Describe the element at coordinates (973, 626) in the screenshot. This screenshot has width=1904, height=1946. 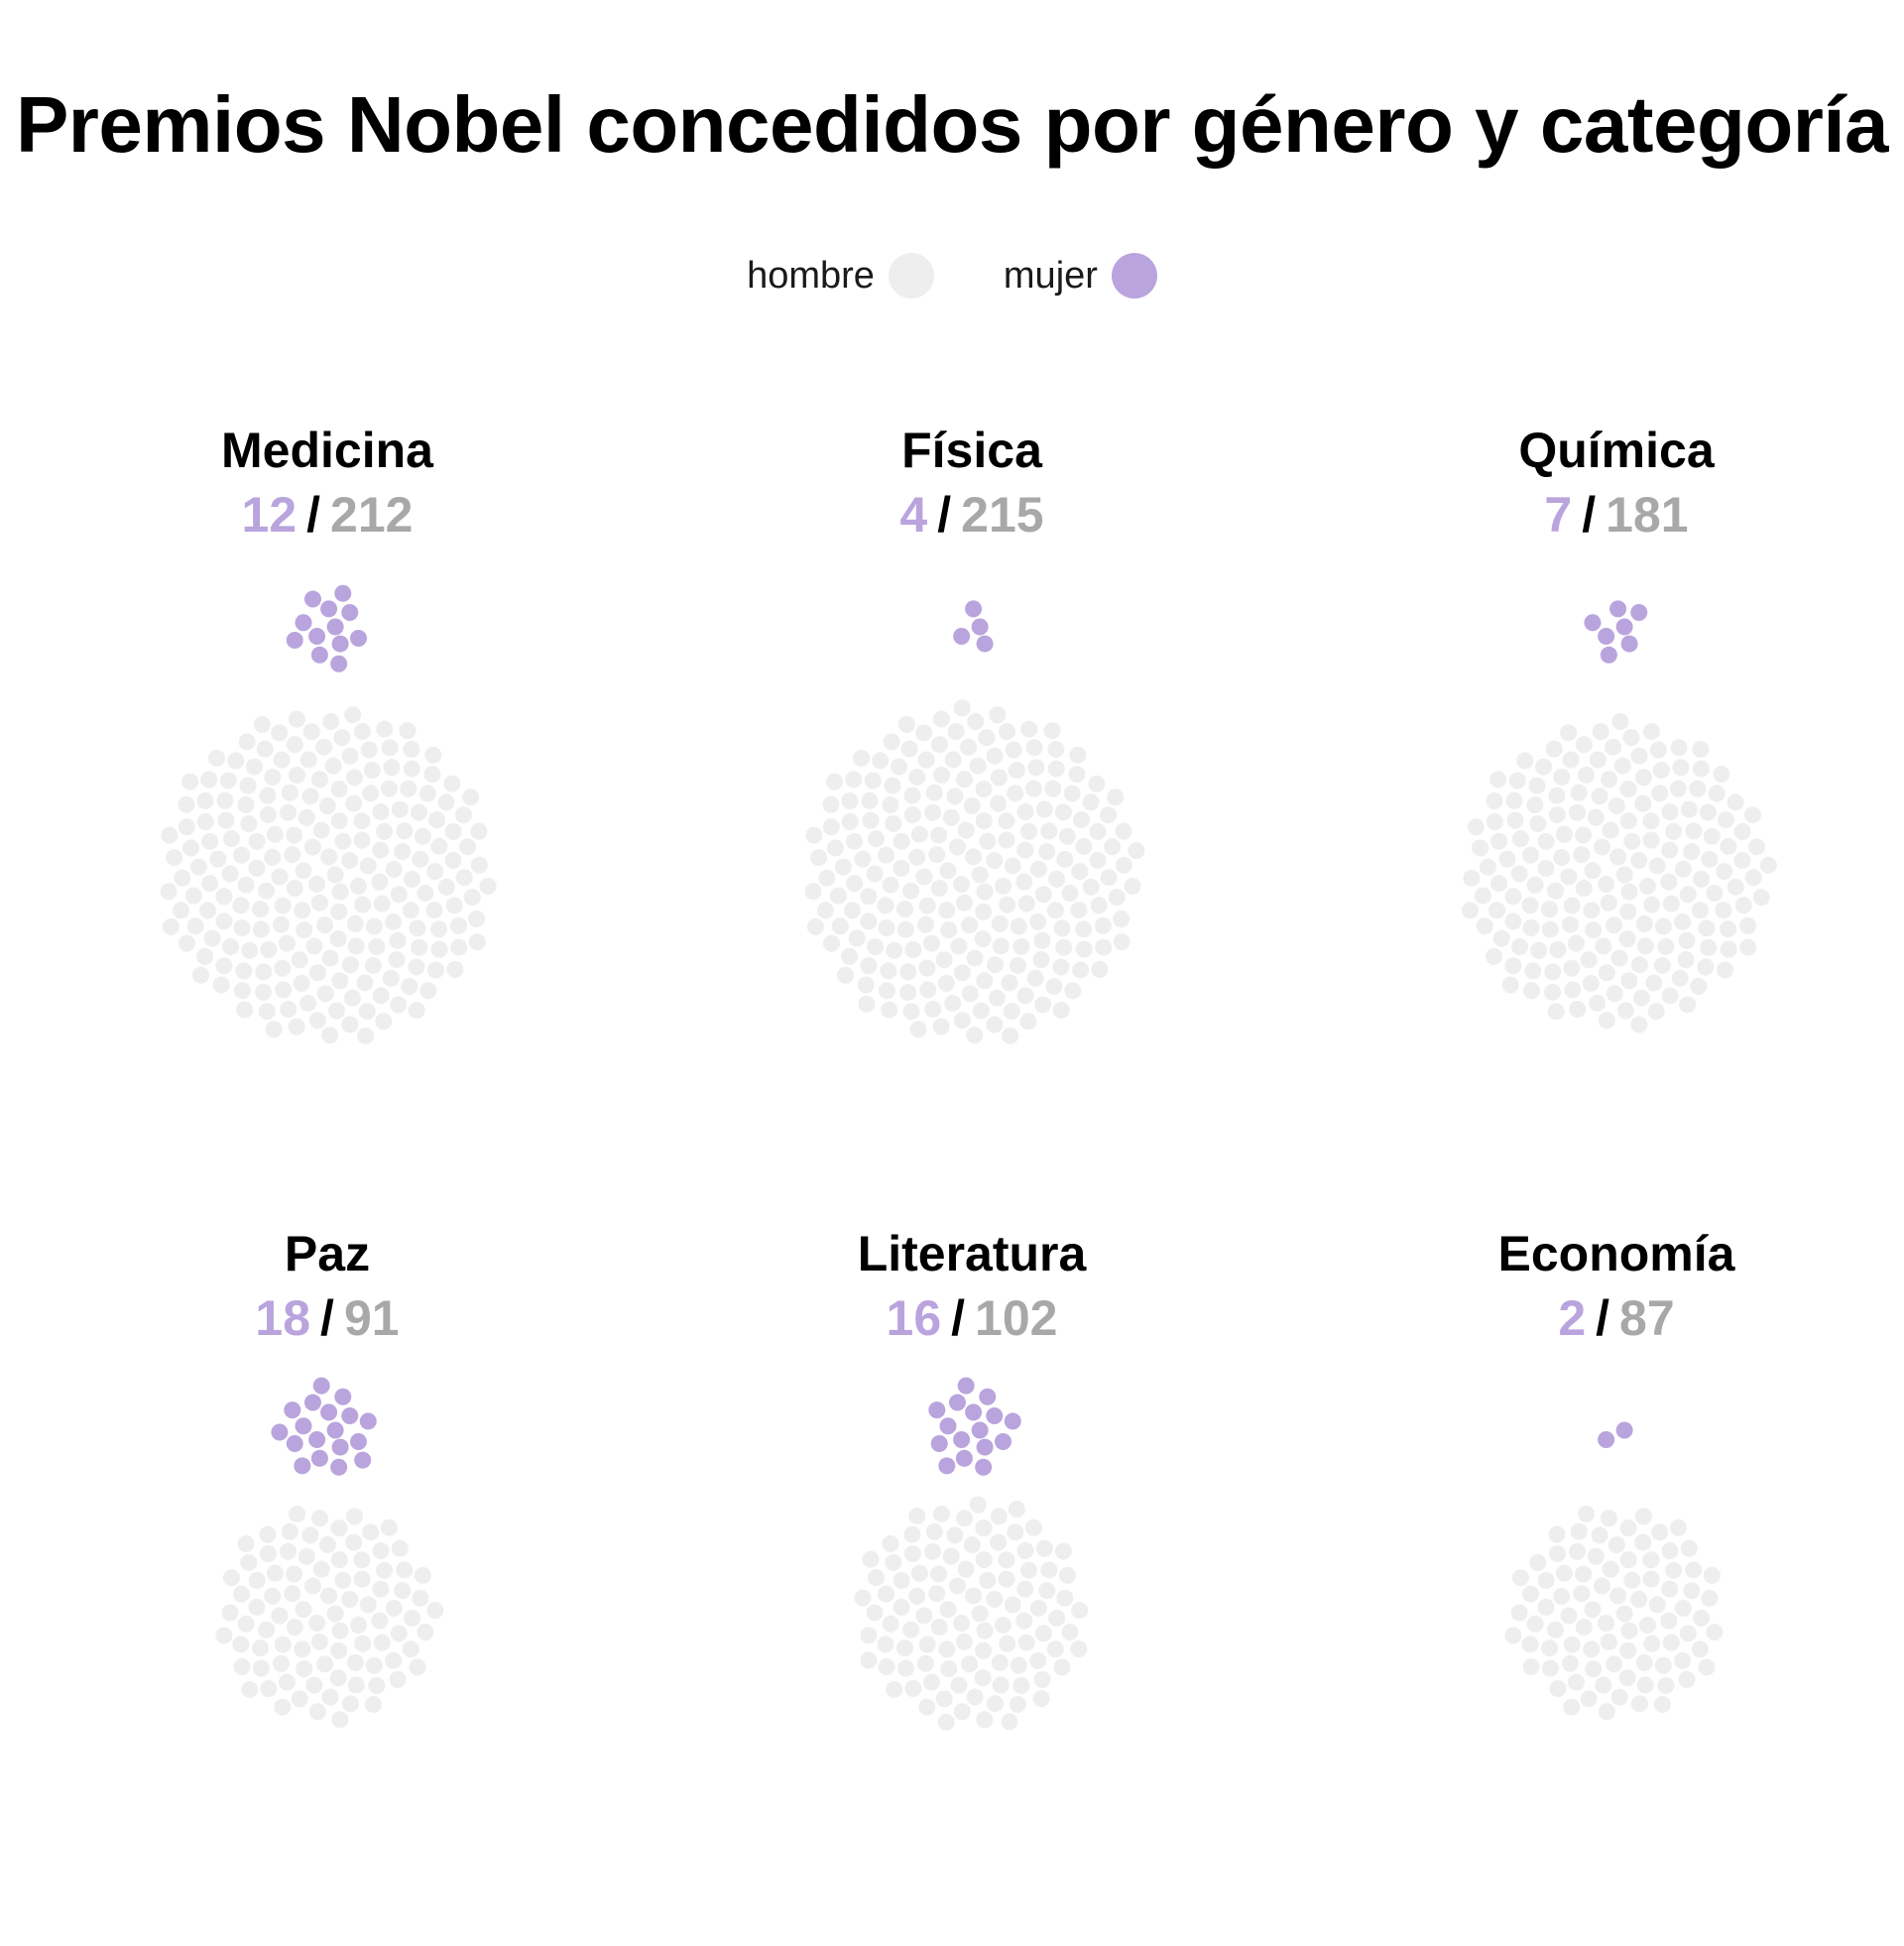
I see `mujer-fisica-cluster` at that location.